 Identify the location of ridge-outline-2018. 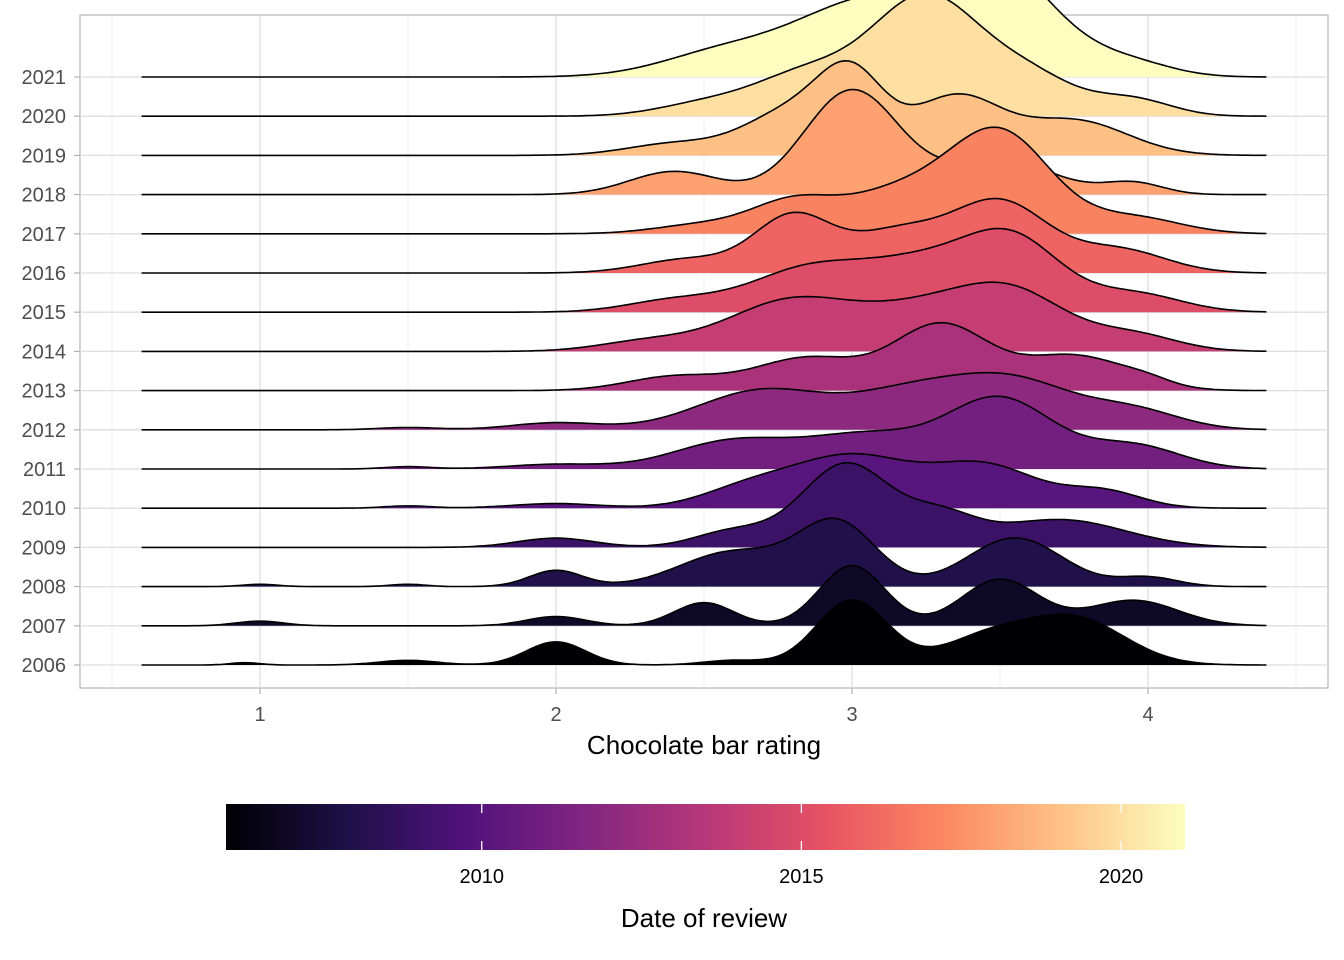
(704, 142).